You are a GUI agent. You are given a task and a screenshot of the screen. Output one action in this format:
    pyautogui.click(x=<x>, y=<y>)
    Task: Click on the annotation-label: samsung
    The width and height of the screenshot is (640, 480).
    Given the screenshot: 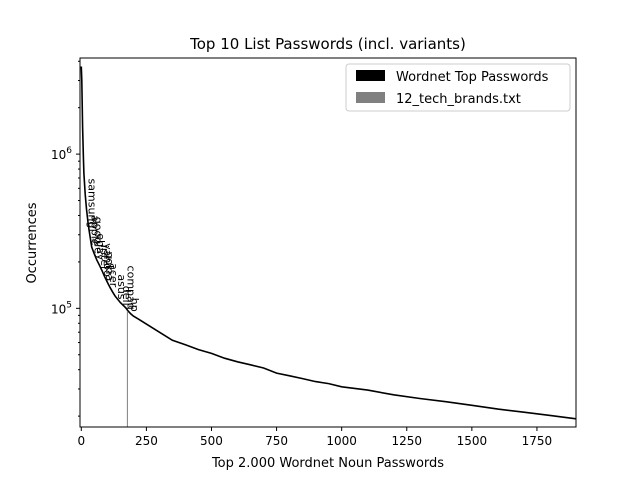 What is the action you would take?
    pyautogui.click(x=92, y=204)
    